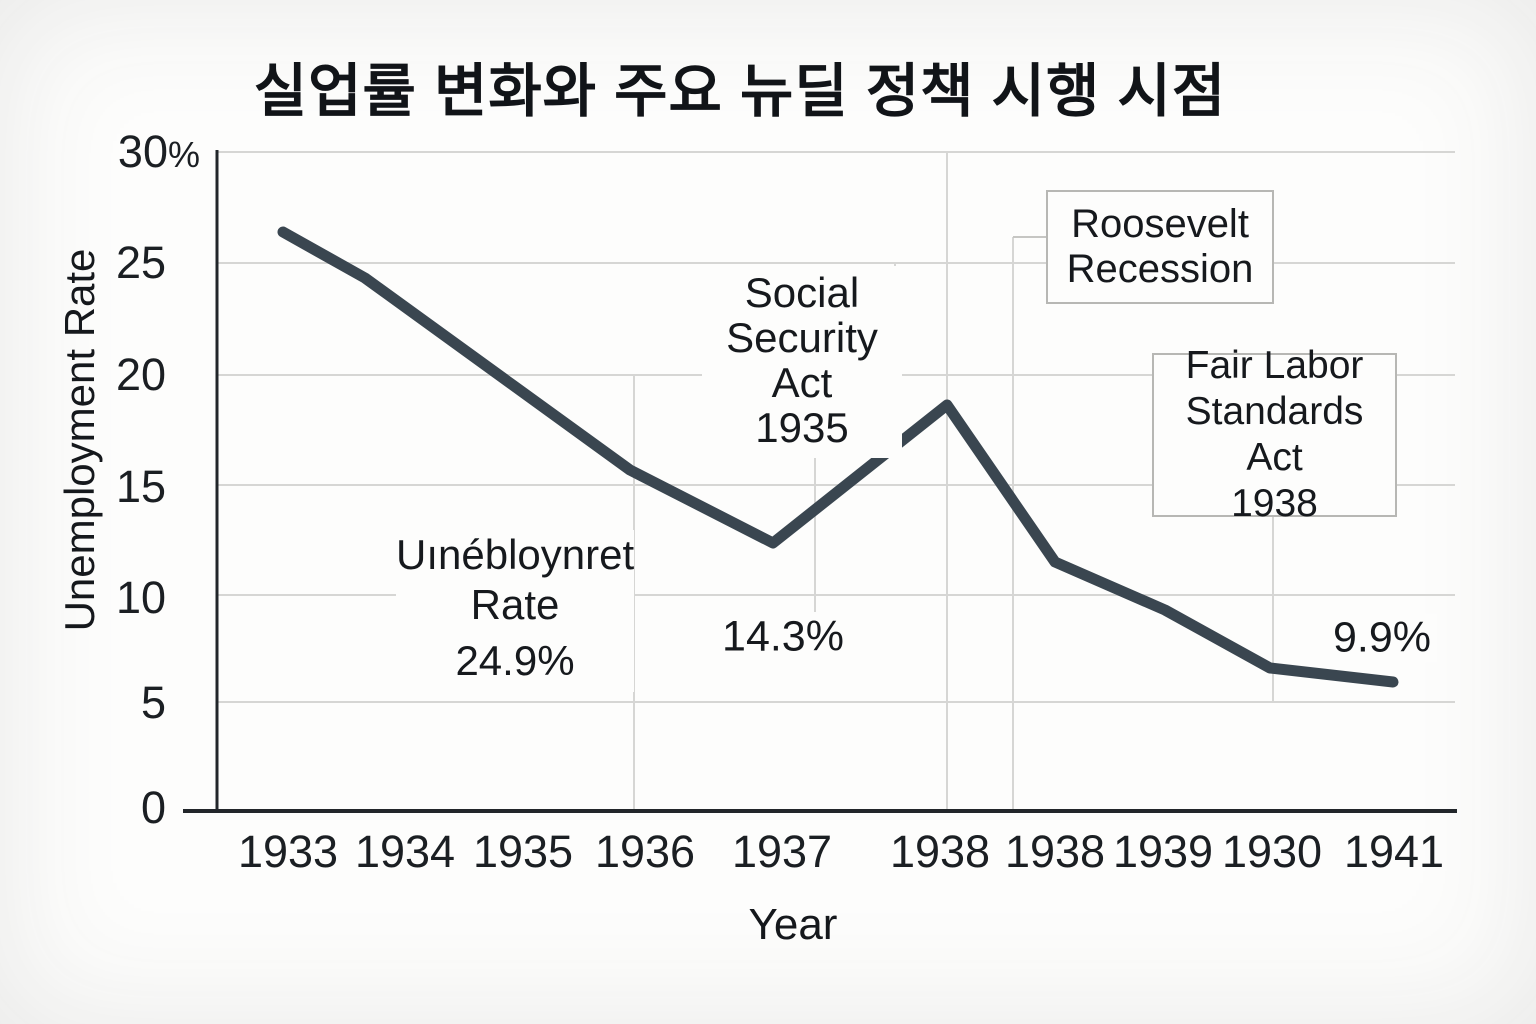  I want to click on y-tick-5: 5, so click(153, 702).